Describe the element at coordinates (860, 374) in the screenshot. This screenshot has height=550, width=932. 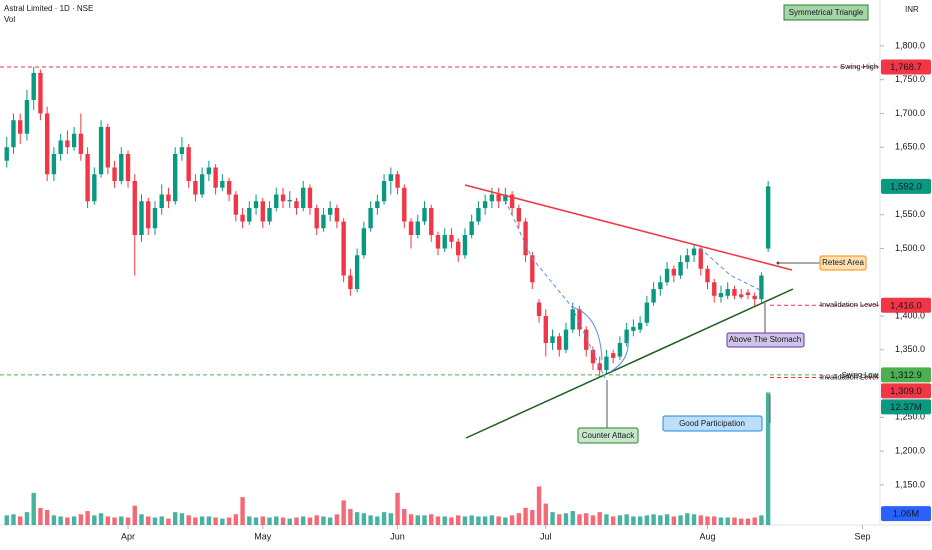
I see `level-name: Swing Low` at that location.